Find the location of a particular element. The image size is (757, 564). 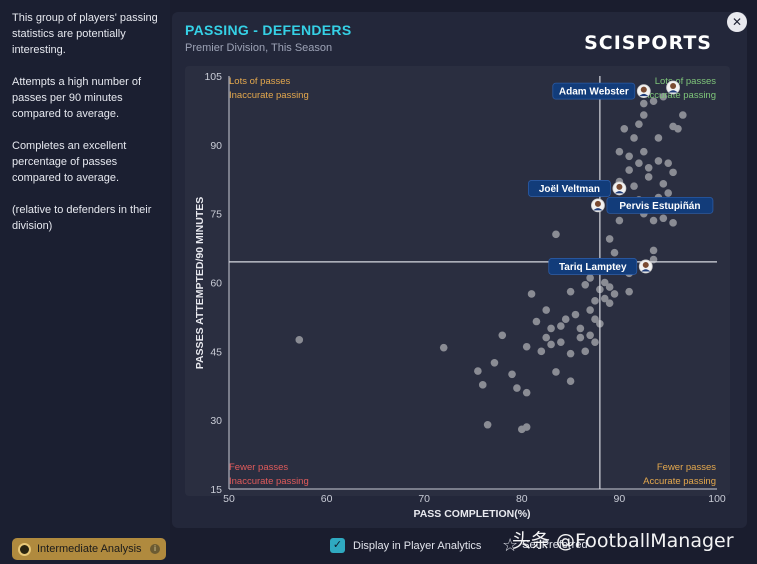

checkbox-checked-icon: ✓ is located at coordinates (337, 545).